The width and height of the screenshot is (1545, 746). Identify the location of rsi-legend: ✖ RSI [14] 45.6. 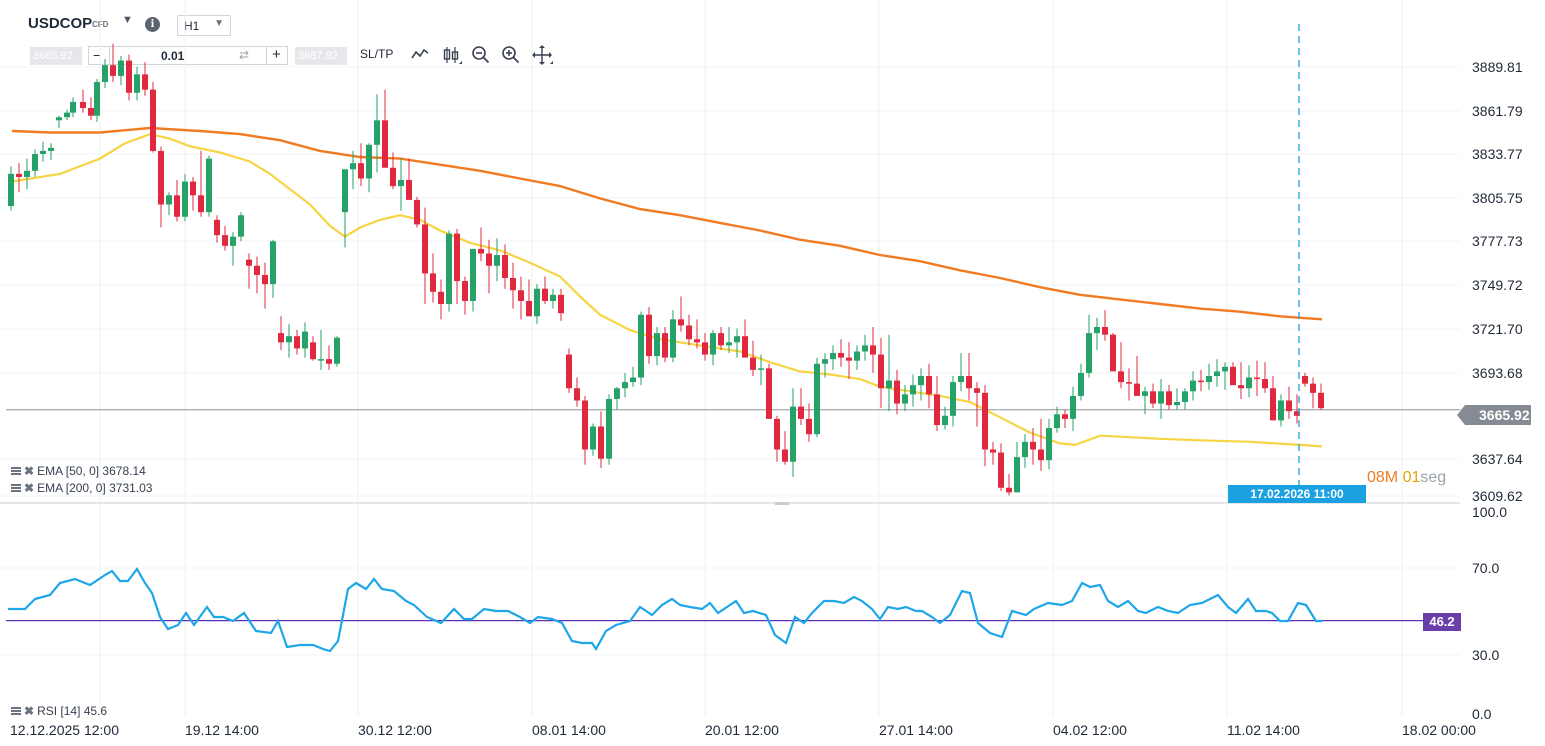
(59, 711).